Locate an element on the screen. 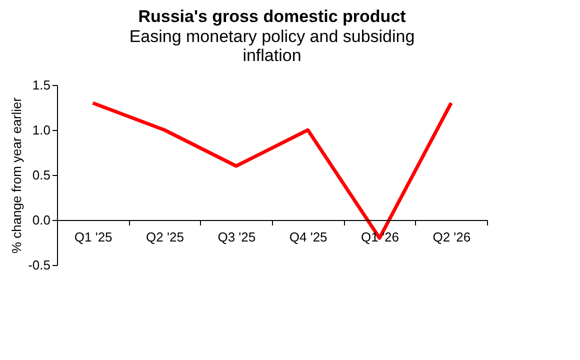  chart-title: Russia's gross domestic product is located at coordinates (272, 16).